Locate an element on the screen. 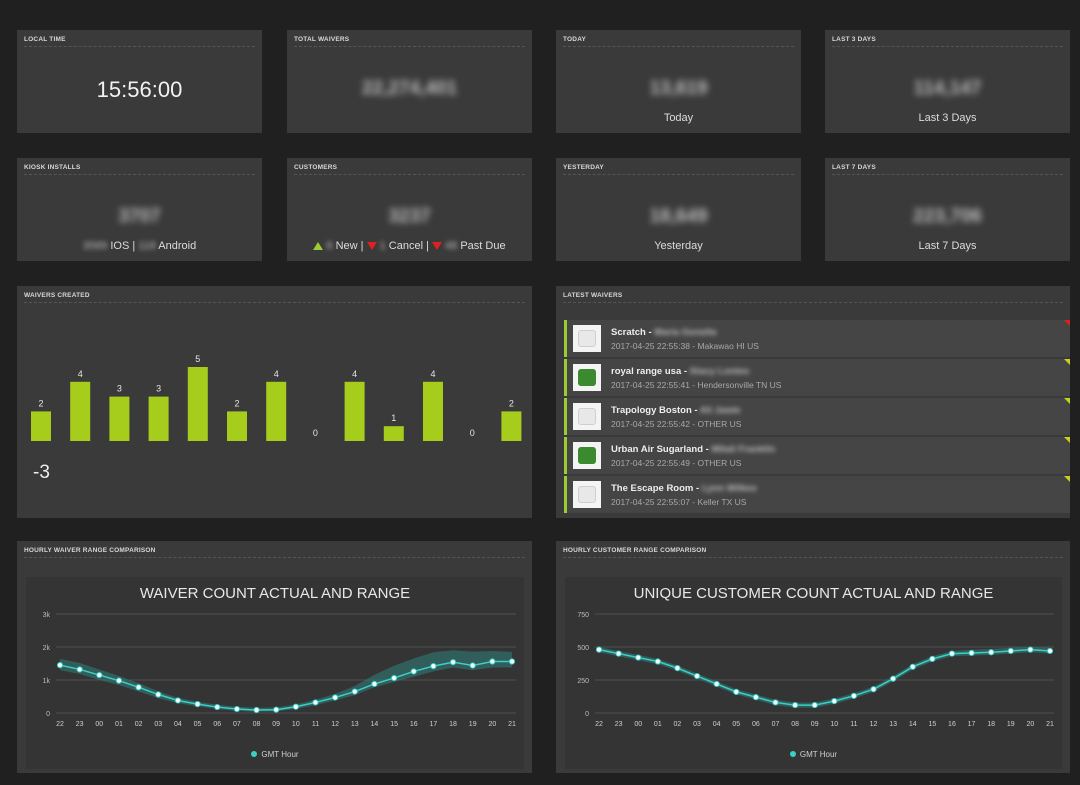  x-tick-label: 08 is located at coordinates (795, 724).